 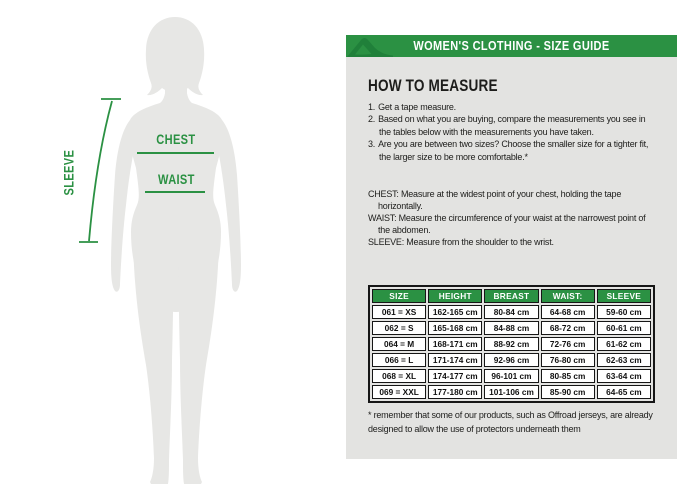 What do you see at coordinates (455, 296) in the screenshot?
I see `size-table-header-cell: HEIGHT` at bounding box center [455, 296].